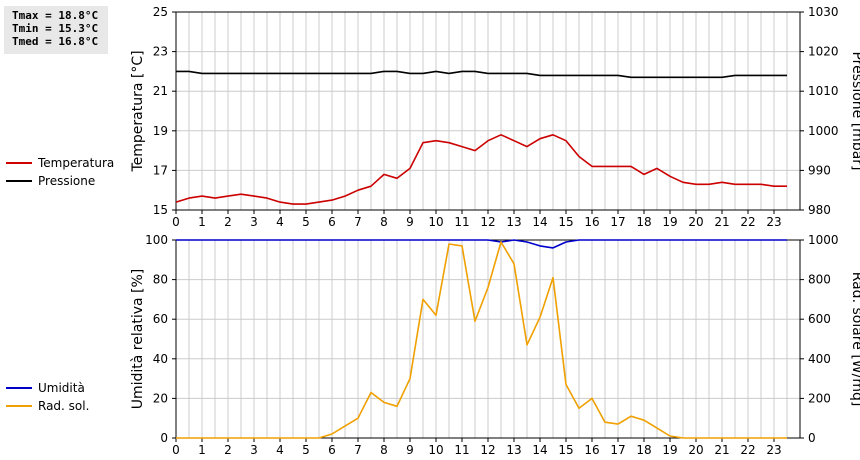 Image resolution: width=860 pixels, height=460 pixels. I want to click on y-left-tick-label: 19, so click(160, 131).